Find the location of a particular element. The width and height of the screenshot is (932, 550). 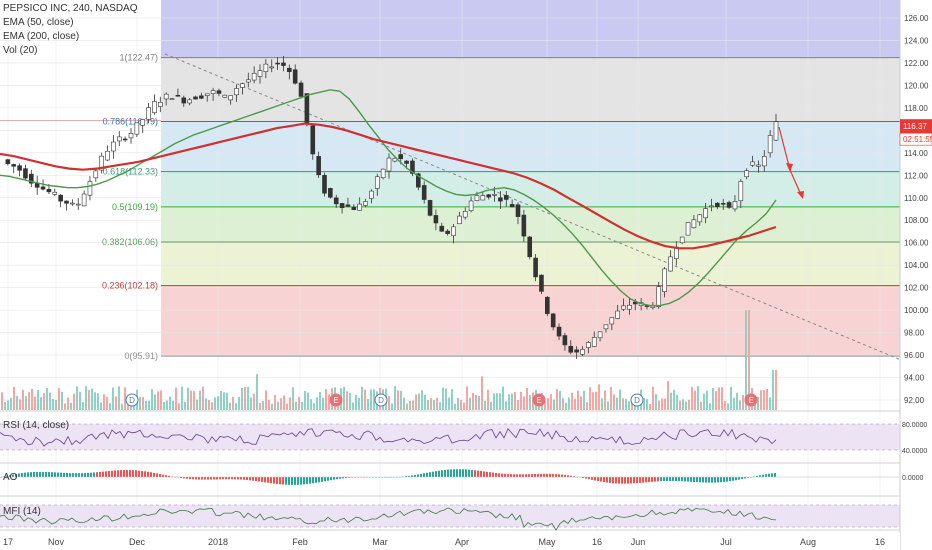

legend-ema200: EMA (200, close) is located at coordinates (41, 36).